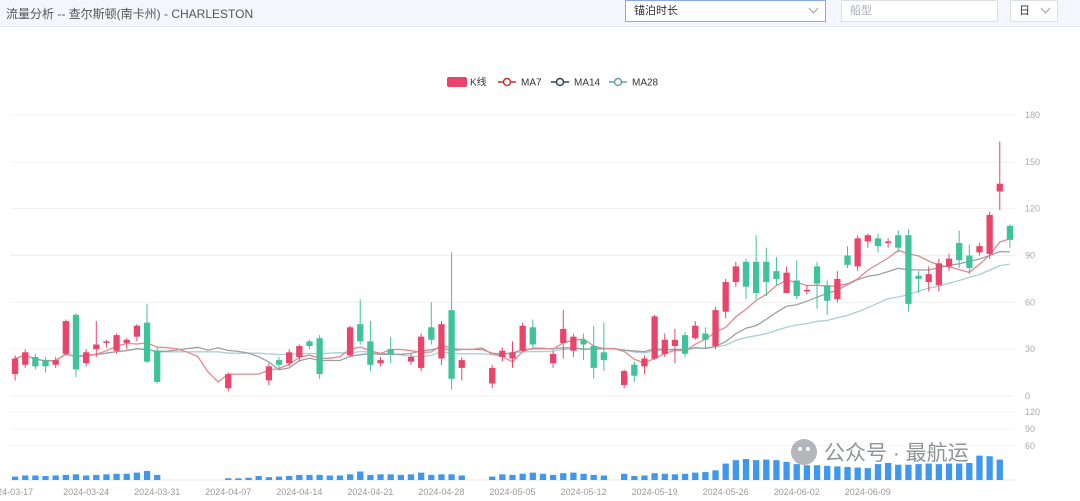 The height and width of the screenshot is (501, 1080). What do you see at coordinates (1032, 115) in the screenshot?
I see `y-tick-label: 180` at bounding box center [1032, 115].